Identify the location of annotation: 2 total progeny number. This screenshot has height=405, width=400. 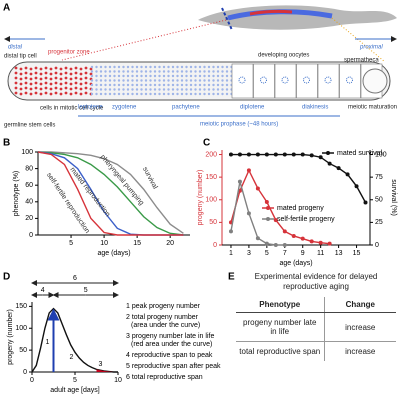
(162, 317).